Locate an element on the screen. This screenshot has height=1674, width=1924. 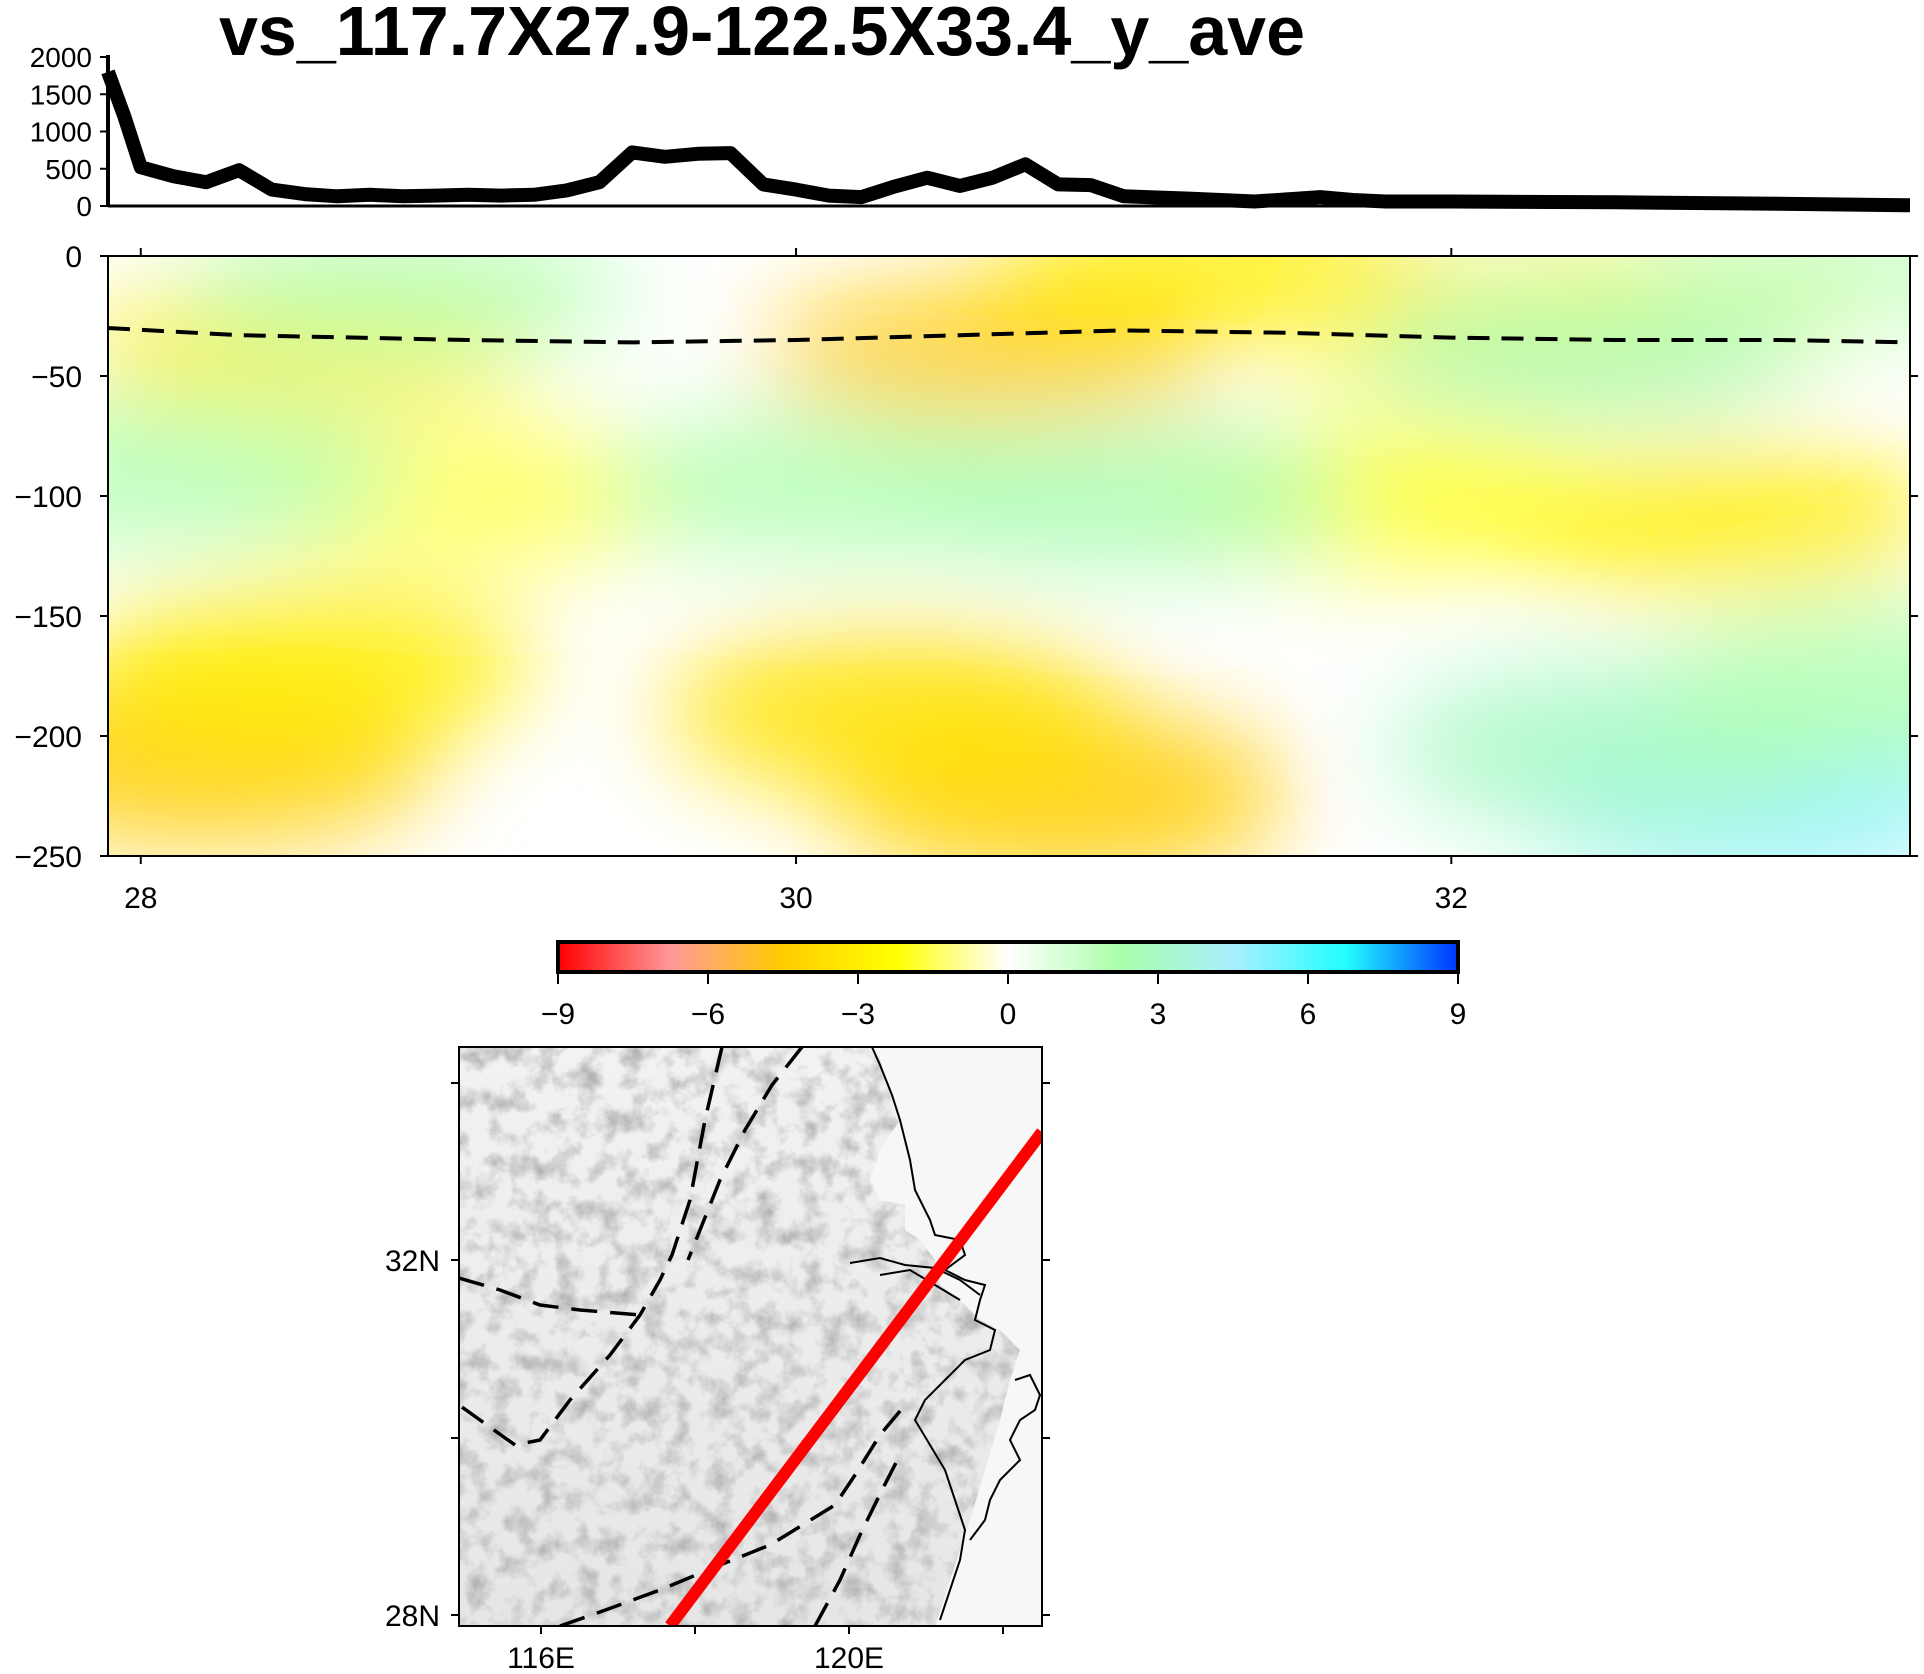
map-frame is located at coordinates (750, 1336).